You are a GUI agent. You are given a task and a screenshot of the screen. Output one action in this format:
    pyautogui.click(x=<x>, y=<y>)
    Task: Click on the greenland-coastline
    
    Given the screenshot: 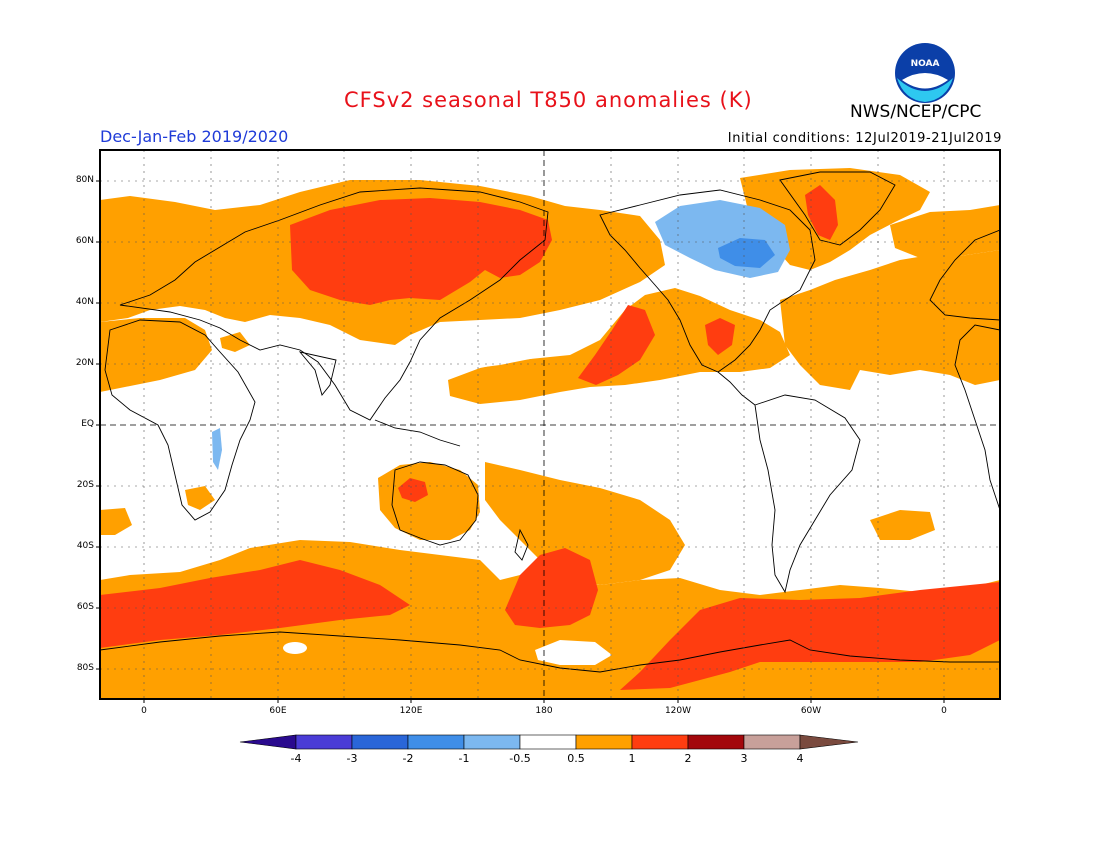 What is the action you would take?
    pyautogui.click(x=837, y=208)
    